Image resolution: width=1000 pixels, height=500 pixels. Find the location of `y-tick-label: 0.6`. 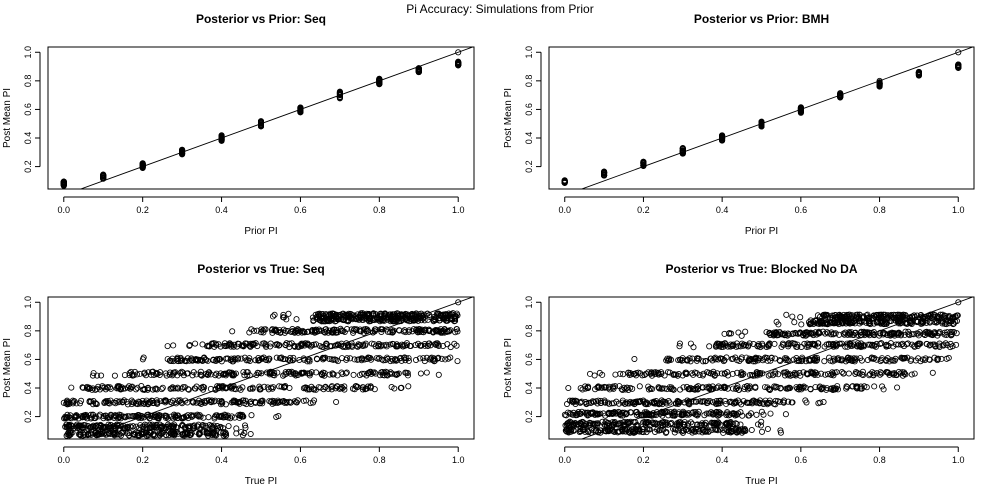

y-tick-label: 0.6 is located at coordinates (529, 109).